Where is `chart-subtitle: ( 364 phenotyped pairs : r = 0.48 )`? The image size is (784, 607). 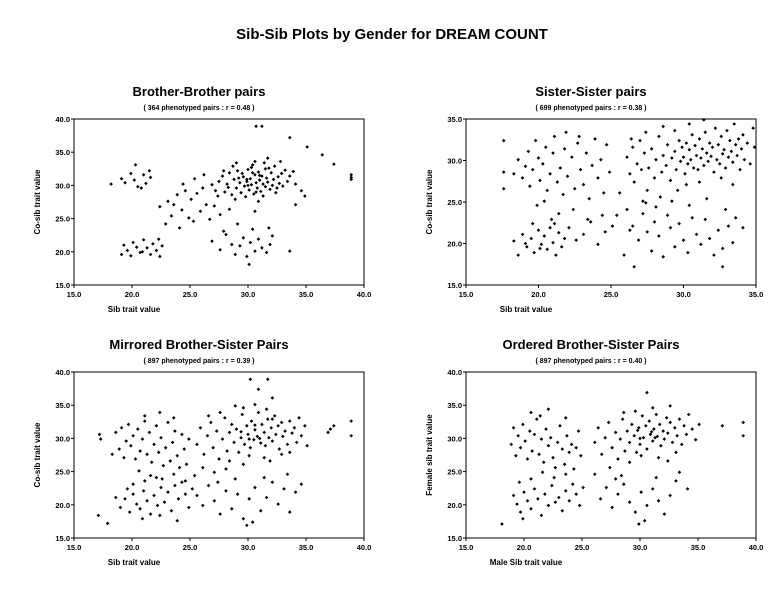
chart-subtitle: ( 364 phenotyped pairs : r = 0.48 ) is located at coordinates (198, 108).